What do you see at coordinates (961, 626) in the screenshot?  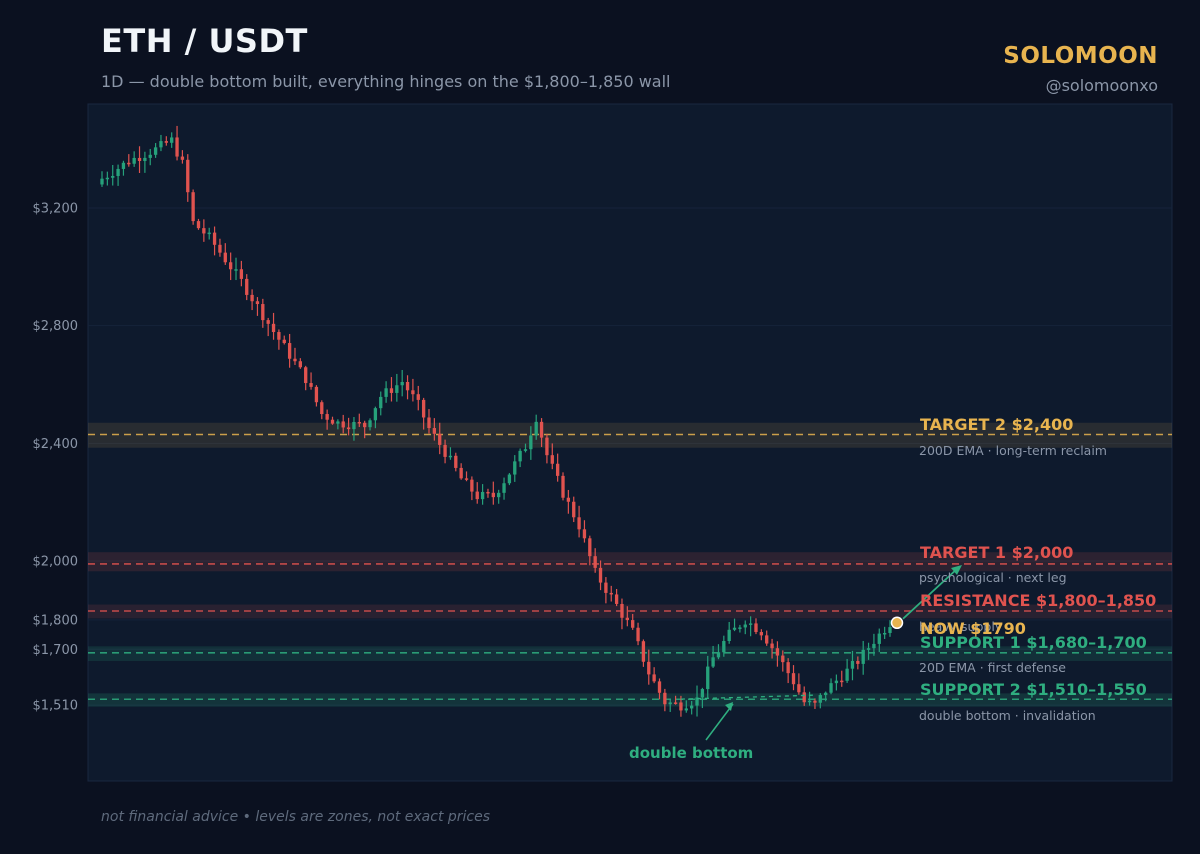 I see `resistance-note: heavy supply` at bounding box center [961, 626].